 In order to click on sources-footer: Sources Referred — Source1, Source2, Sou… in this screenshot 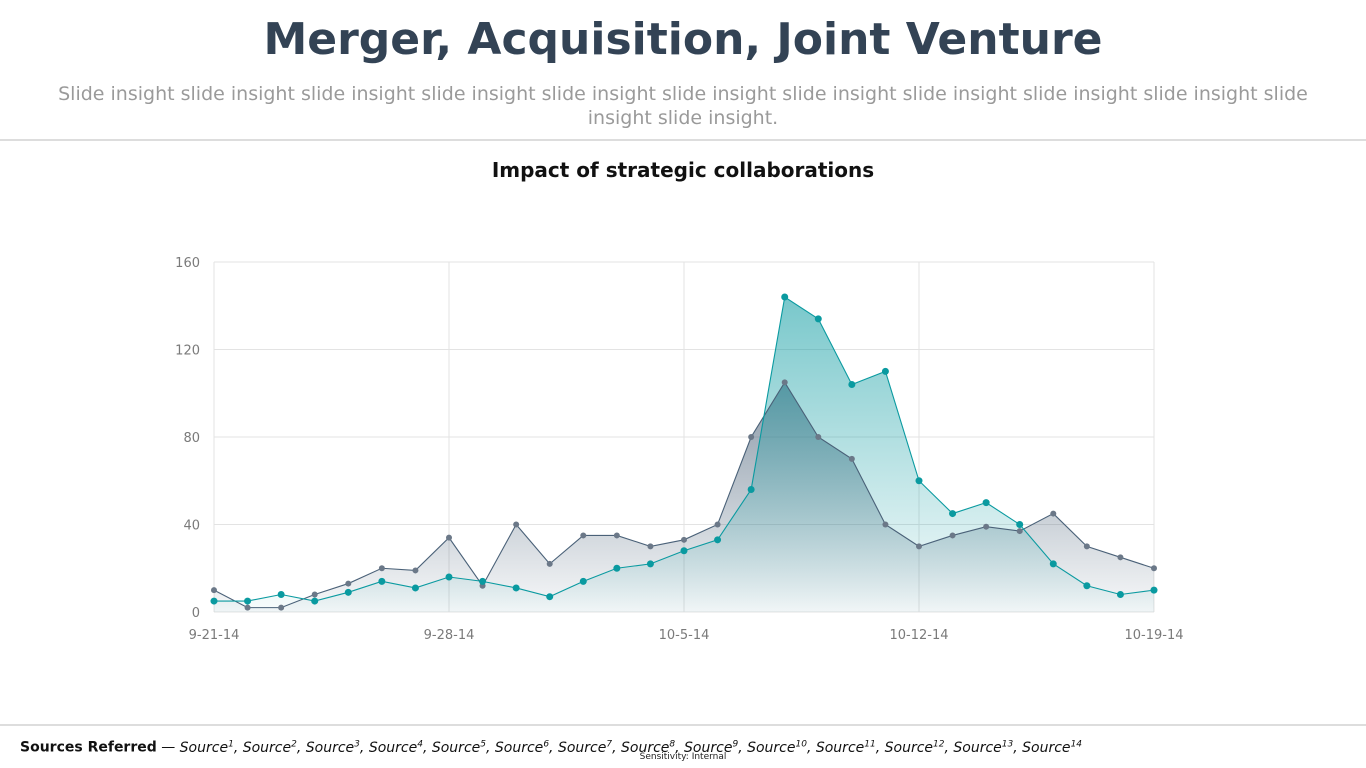, I will do `click(551, 747)`.